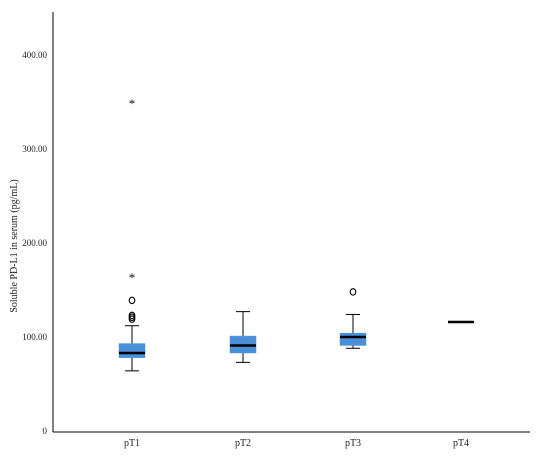  What do you see at coordinates (132, 443) in the screenshot?
I see `x-tick-label: pT1` at bounding box center [132, 443].